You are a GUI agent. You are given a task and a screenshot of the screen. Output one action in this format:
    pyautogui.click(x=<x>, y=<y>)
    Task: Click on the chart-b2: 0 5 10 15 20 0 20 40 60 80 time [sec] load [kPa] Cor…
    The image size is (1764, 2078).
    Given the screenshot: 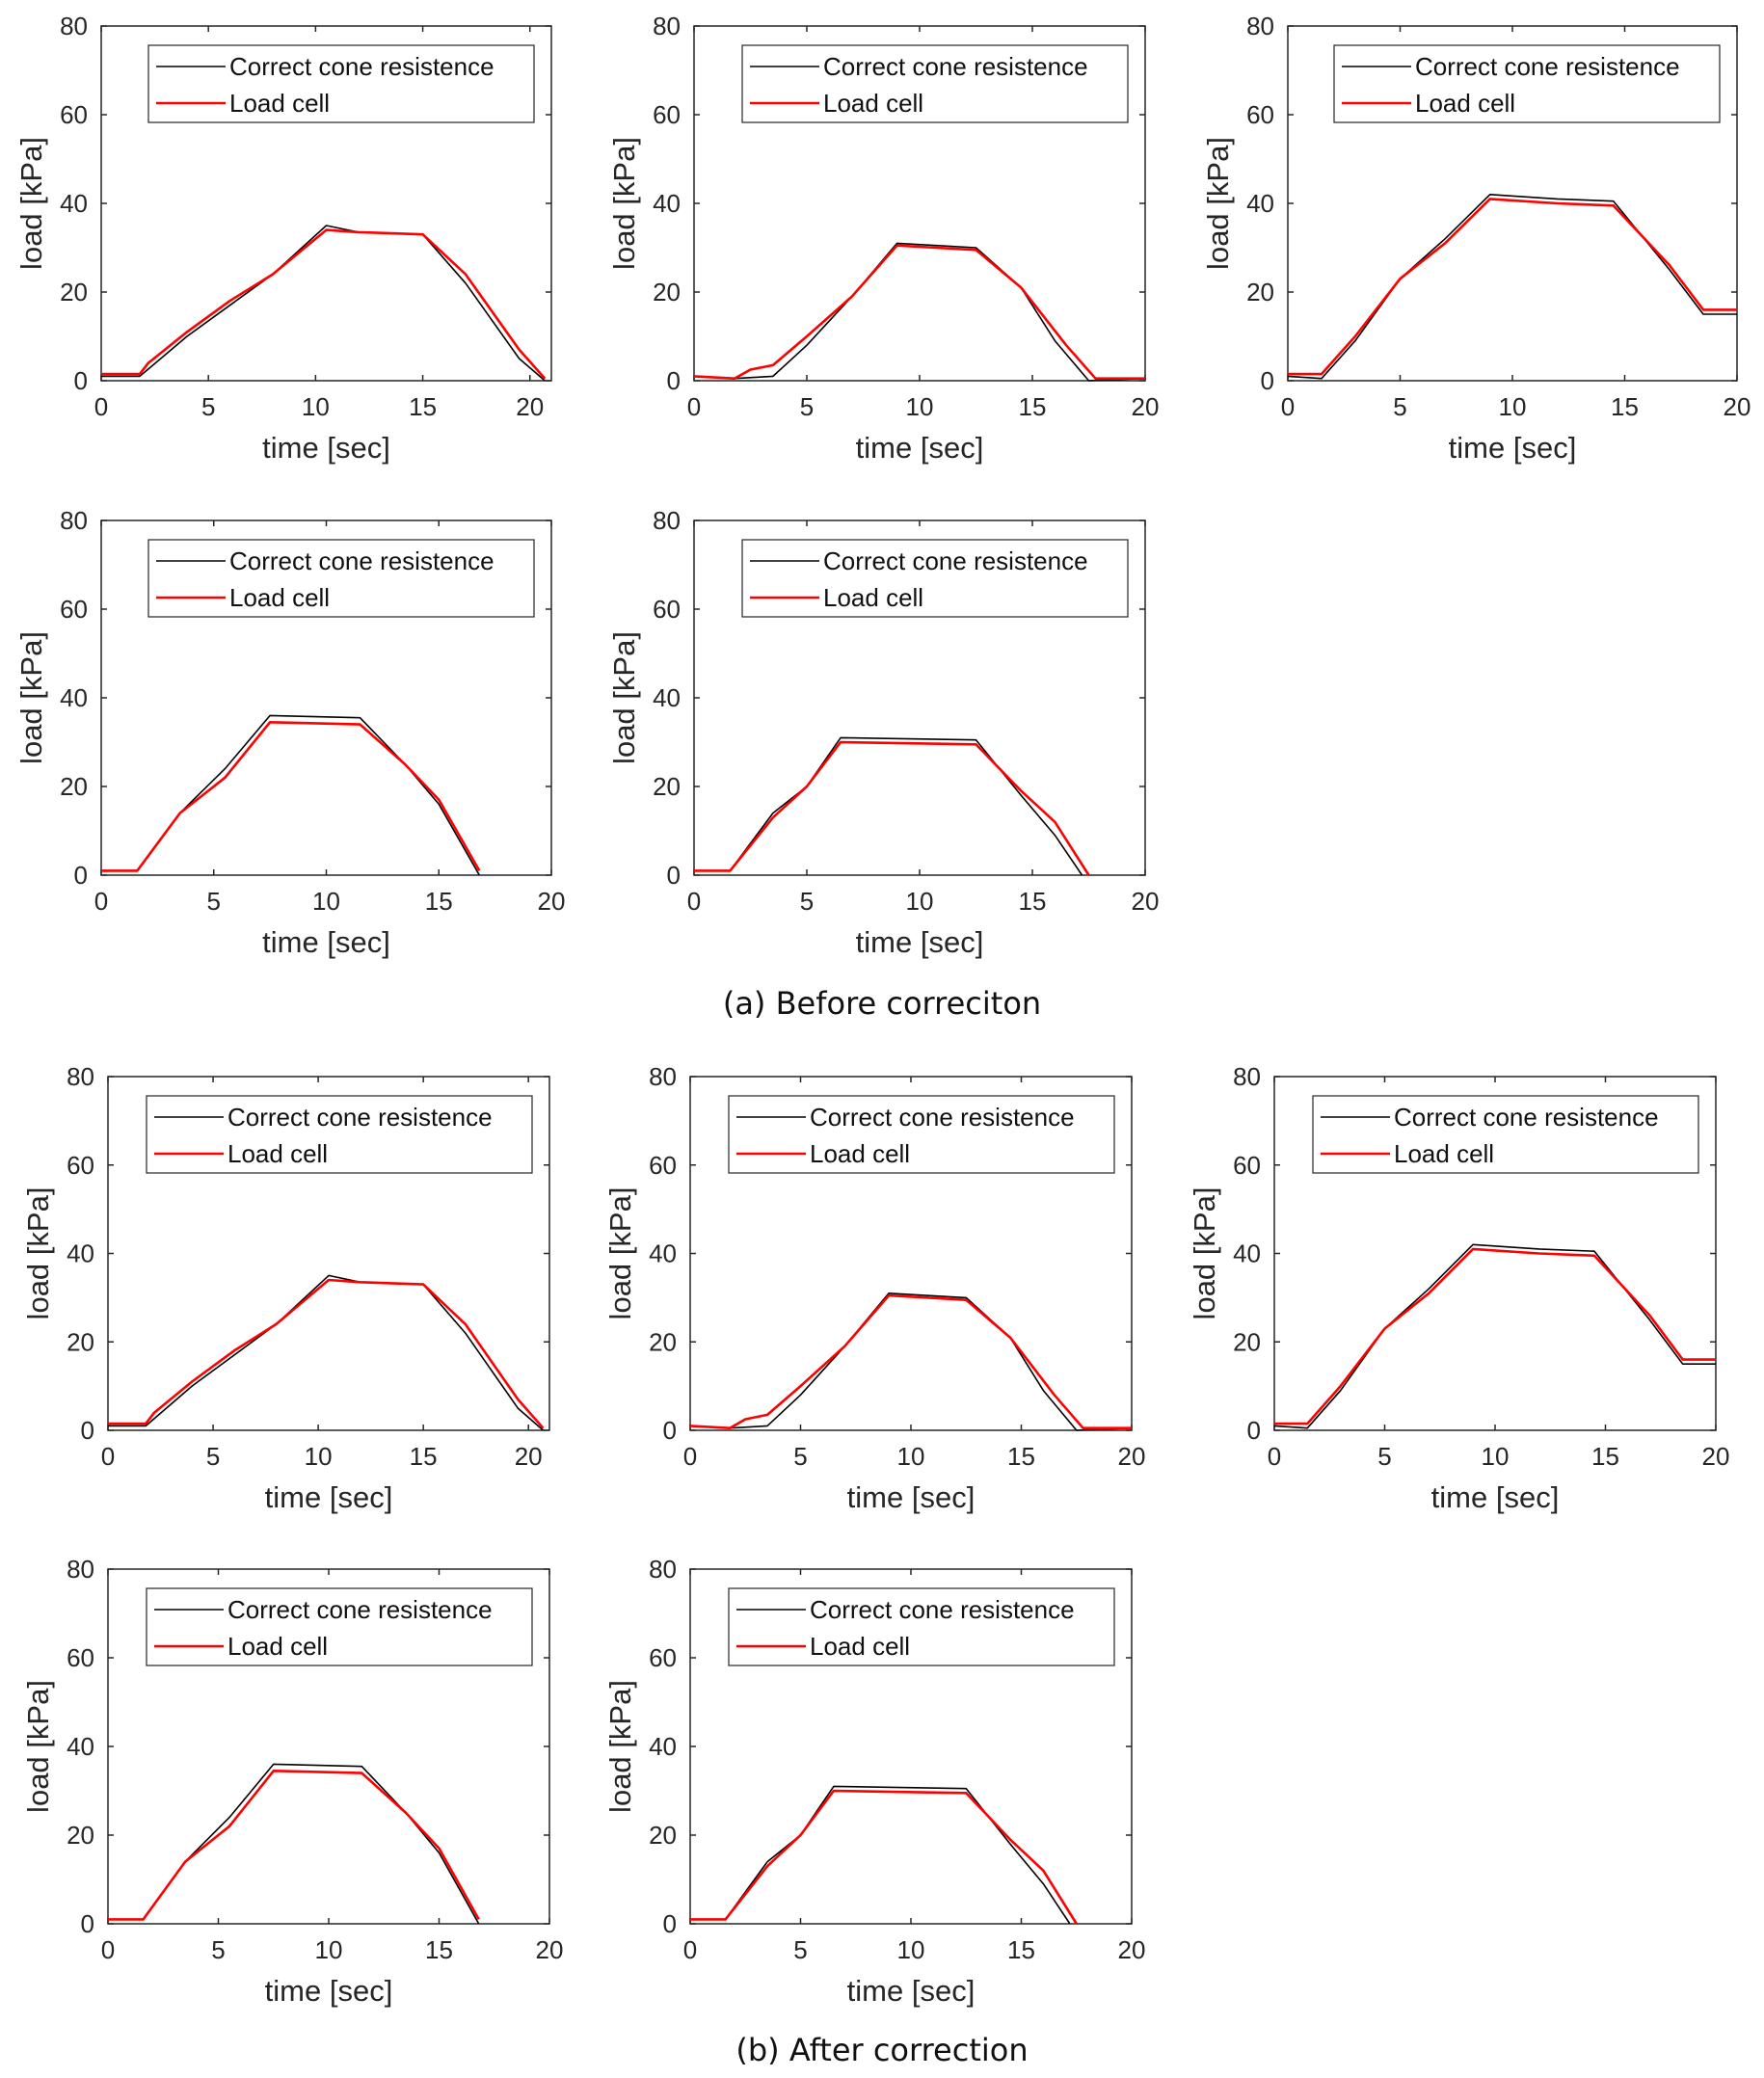 What is the action you would take?
    pyautogui.click(x=874, y=1288)
    